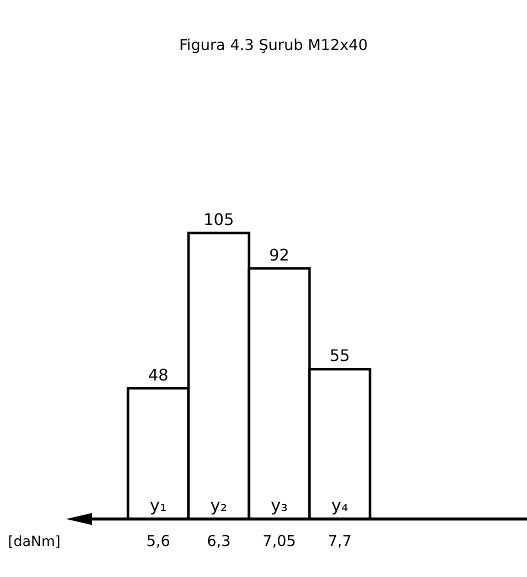  What do you see at coordinates (340, 541) in the screenshot?
I see `x-tick-label: 7,7` at bounding box center [340, 541].